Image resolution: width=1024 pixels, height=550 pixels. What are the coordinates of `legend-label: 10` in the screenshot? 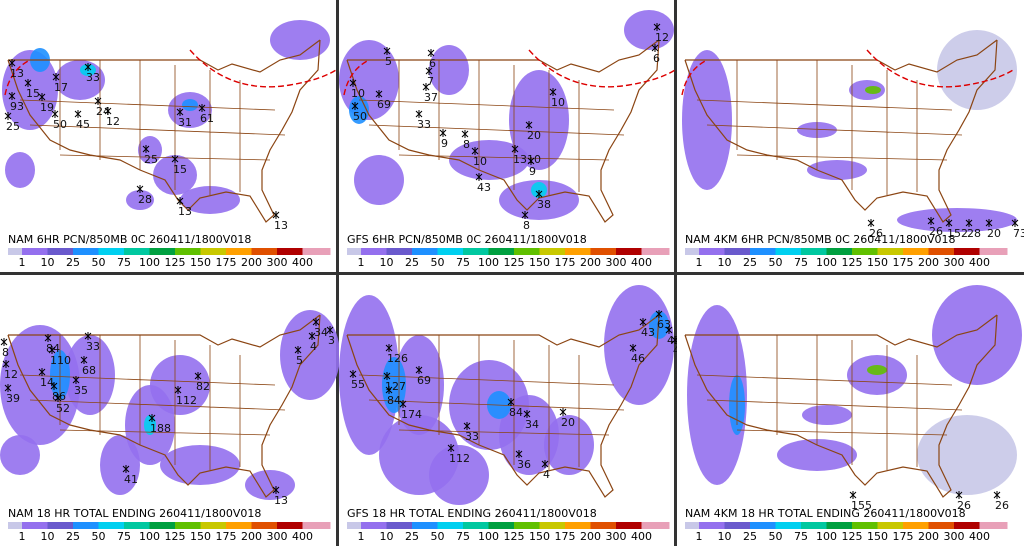 It's located at (725, 262).